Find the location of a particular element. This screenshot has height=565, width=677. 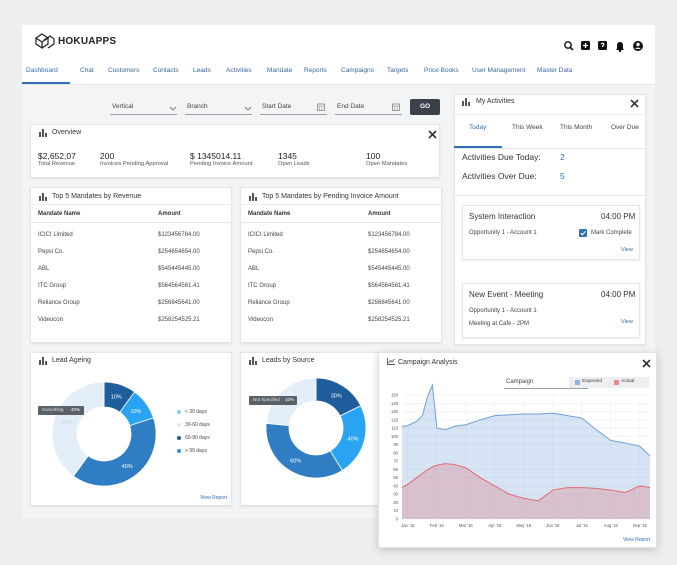

activity-tab: Today is located at coordinates (478, 127).